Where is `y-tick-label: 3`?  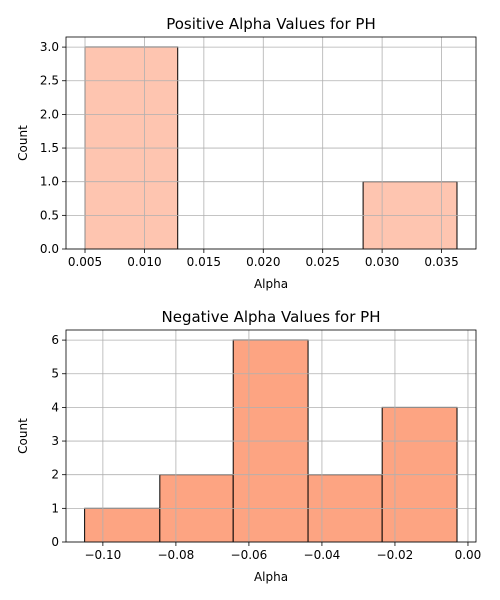 y-tick-label: 3 is located at coordinates (55, 441).